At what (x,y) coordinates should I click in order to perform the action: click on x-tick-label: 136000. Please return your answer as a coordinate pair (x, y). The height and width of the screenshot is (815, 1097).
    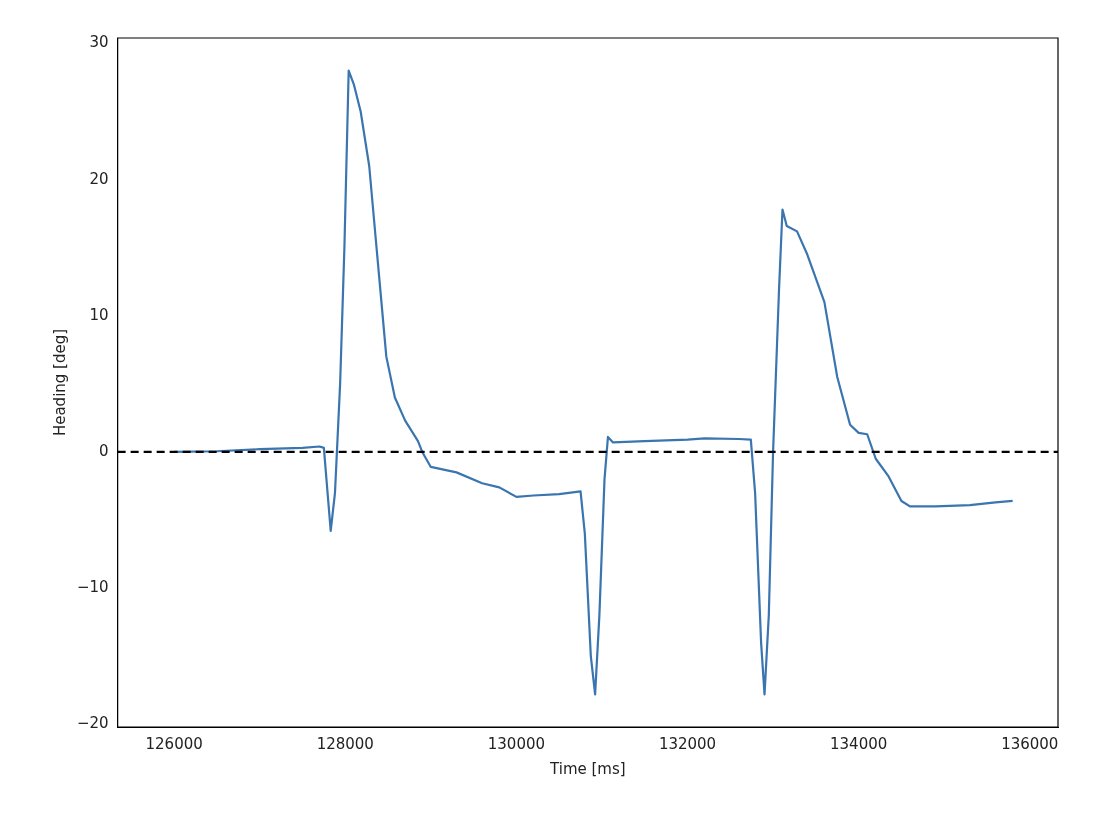
    Looking at the image, I should click on (1030, 743).